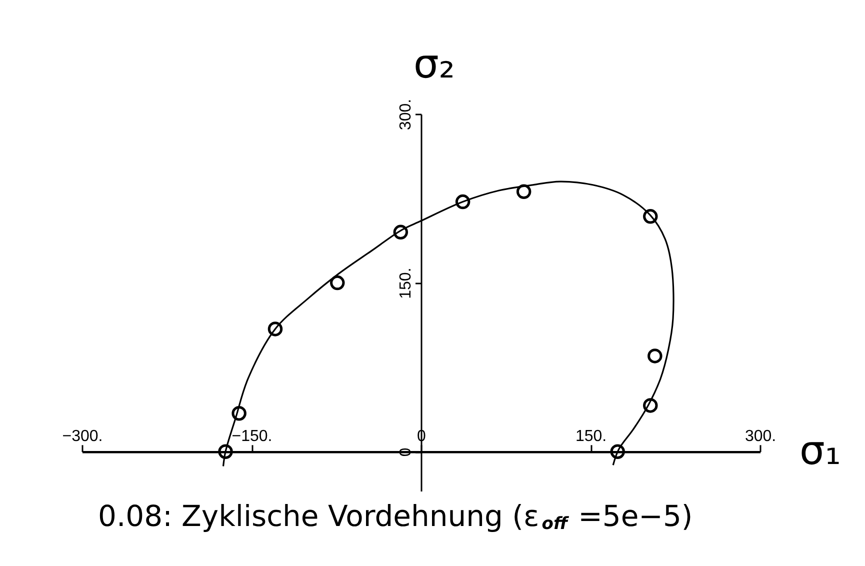 This screenshot has width=865, height=566. Describe the element at coordinates (406, 283) in the screenshot. I see `y-tick-label: 150.` at that location.